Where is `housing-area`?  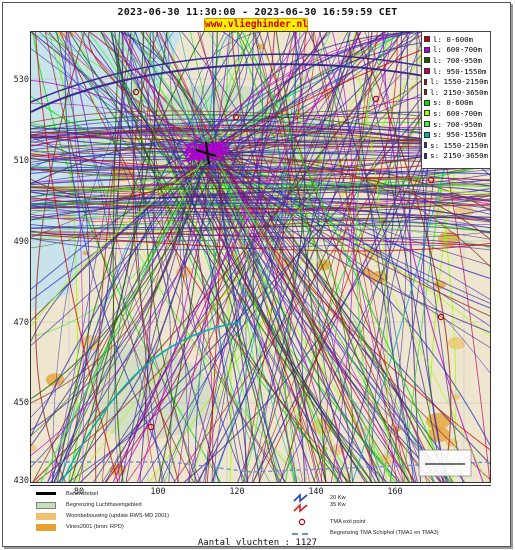
housing-area is located at coordinates (34, 448).